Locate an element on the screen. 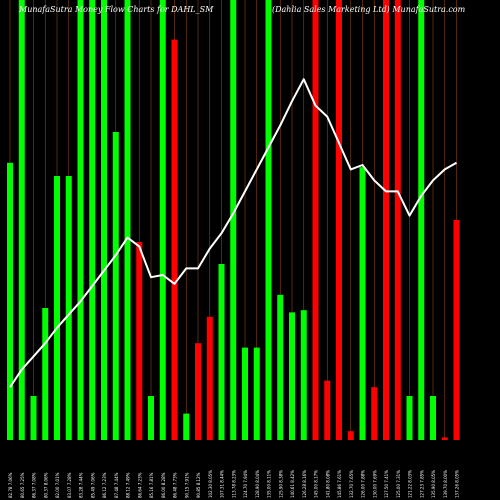 Image resolution: width=500 pixels, height=500 pixels. x-tick-label: 82.78 7.06% is located at coordinates (10, 485).